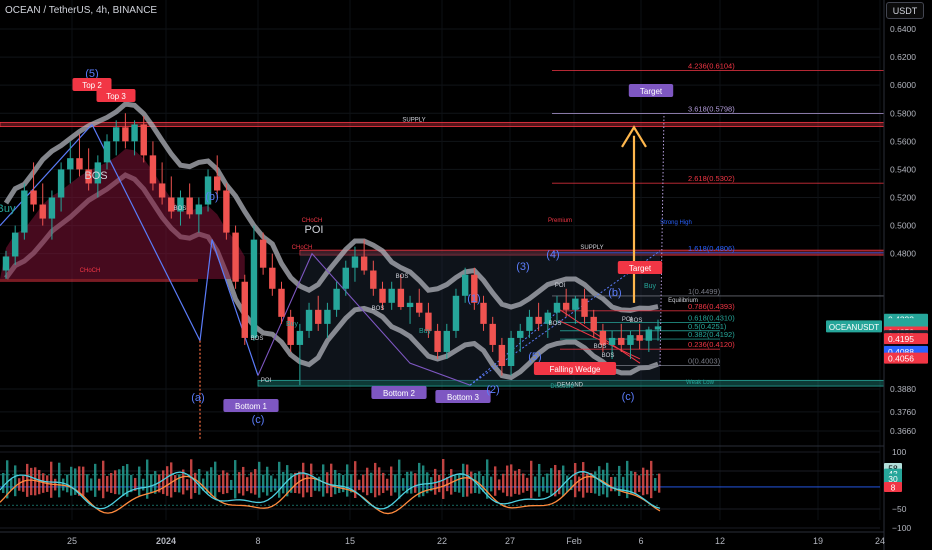 This screenshot has height=550, width=932. What do you see at coordinates (711, 334) in the screenshot?
I see `fib-level-label: 0.382(0.4192)` at bounding box center [711, 334].